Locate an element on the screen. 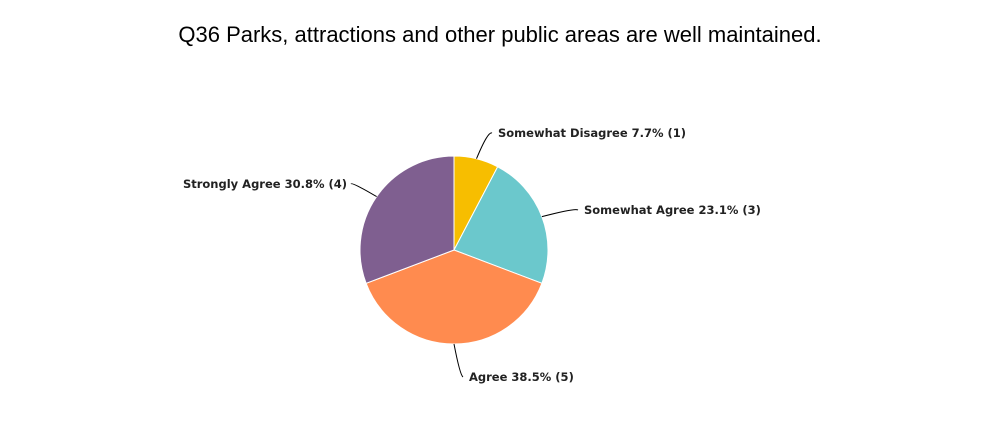 This screenshot has width=1000, height=430. pie-slices is located at coordinates (454, 250).